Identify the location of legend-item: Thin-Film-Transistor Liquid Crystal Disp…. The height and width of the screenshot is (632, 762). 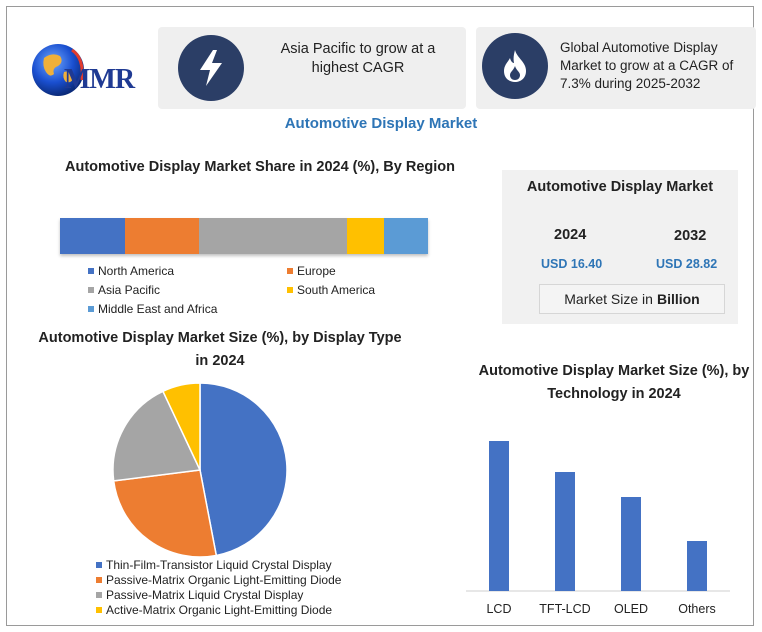
(214, 565).